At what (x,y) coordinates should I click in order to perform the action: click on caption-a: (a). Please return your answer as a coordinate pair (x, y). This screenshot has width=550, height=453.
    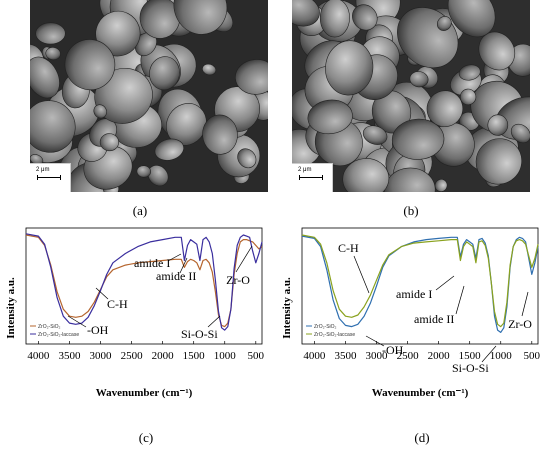
    Looking at the image, I should click on (140, 210).